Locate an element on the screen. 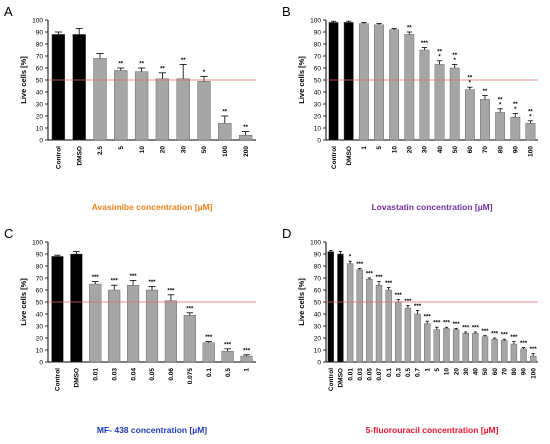 The width and height of the screenshot is (550, 444). x-tick-label: 20 is located at coordinates (409, 150).